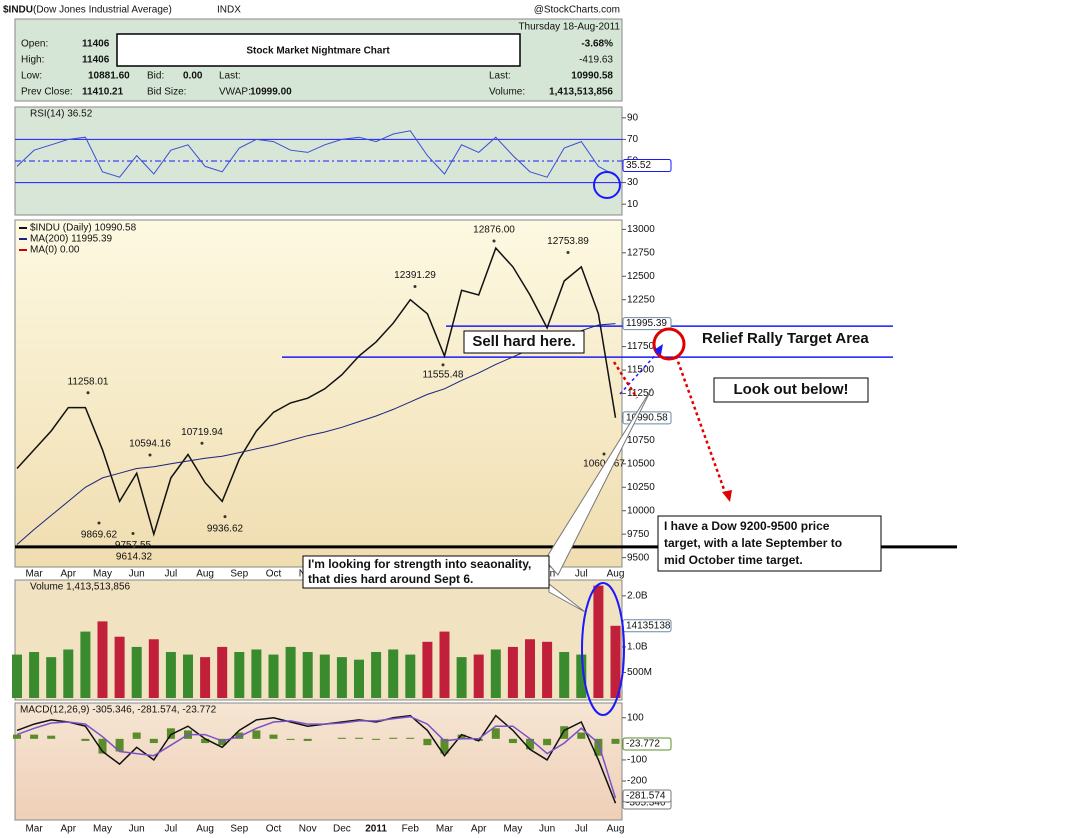 The width and height of the screenshot is (1070, 838). What do you see at coordinates (102, 829) in the screenshot?
I see `x-tick-label: May` at bounding box center [102, 829].